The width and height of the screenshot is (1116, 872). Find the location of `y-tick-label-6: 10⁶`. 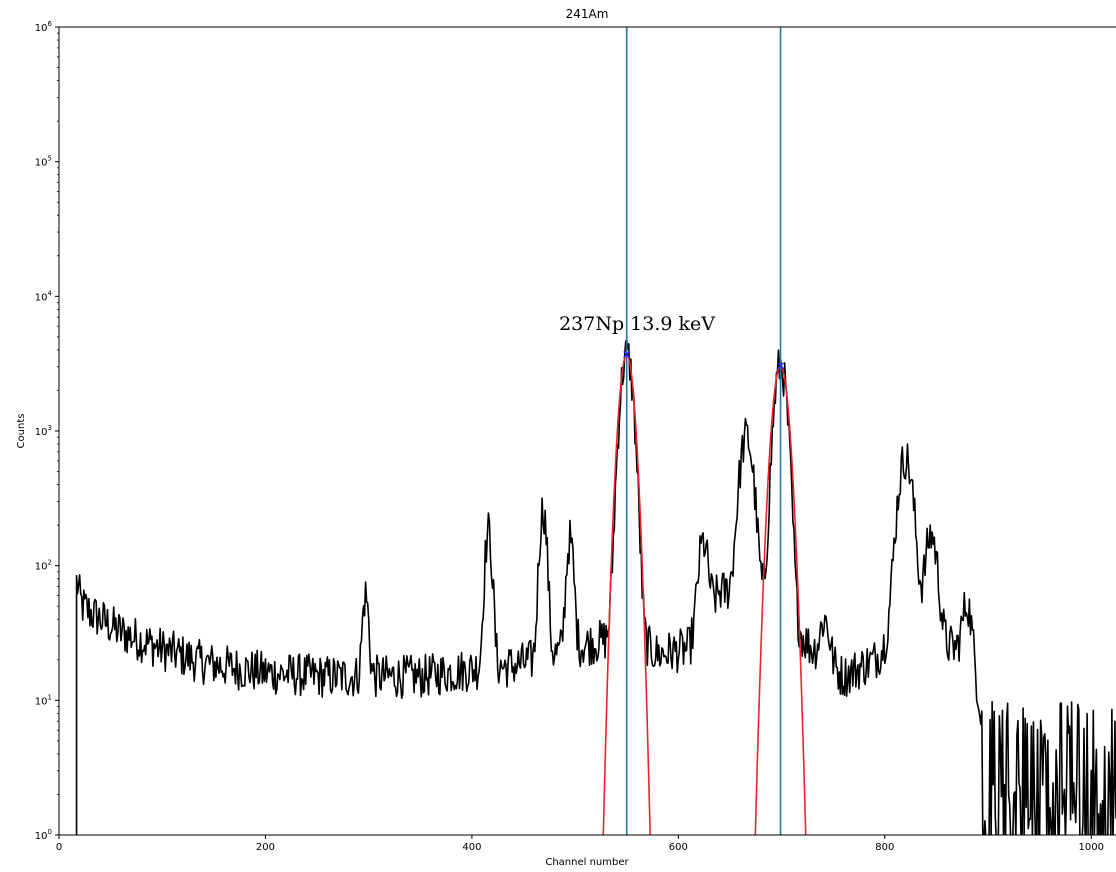

y-tick-label-6: 10⁶ is located at coordinates (44, 27).